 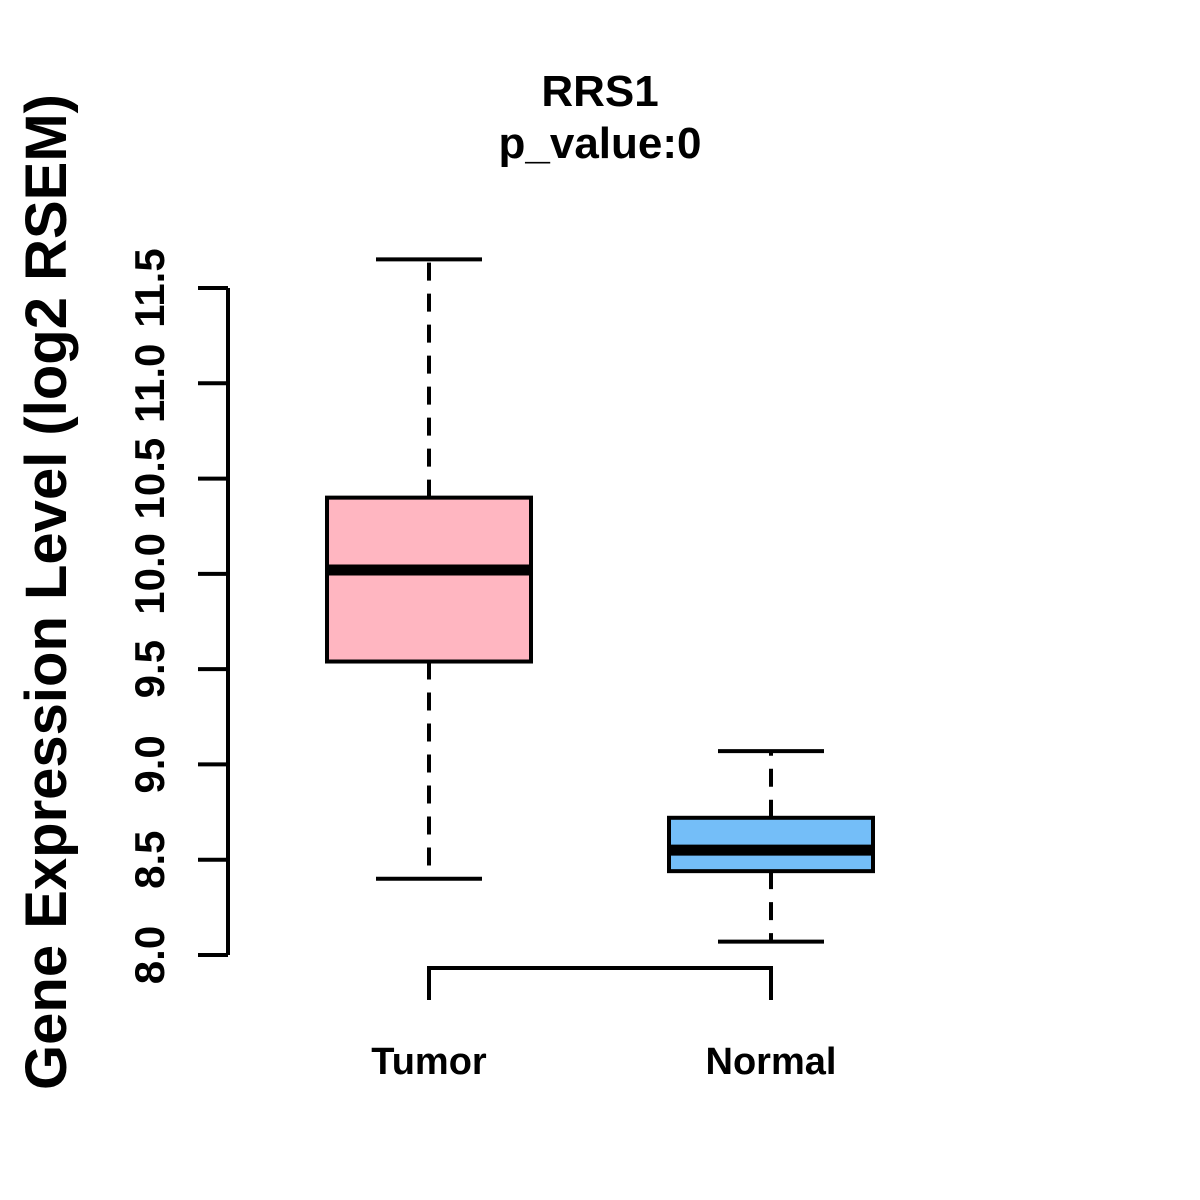 What do you see at coordinates (149, 955) in the screenshot?
I see `y-tick-label: 8.0` at bounding box center [149, 955].